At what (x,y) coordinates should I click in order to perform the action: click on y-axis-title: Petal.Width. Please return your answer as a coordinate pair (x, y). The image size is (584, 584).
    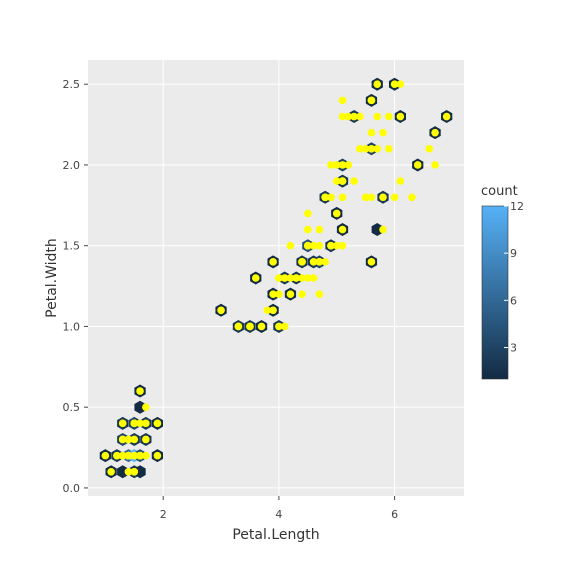
    Looking at the image, I should click on (52, 278).